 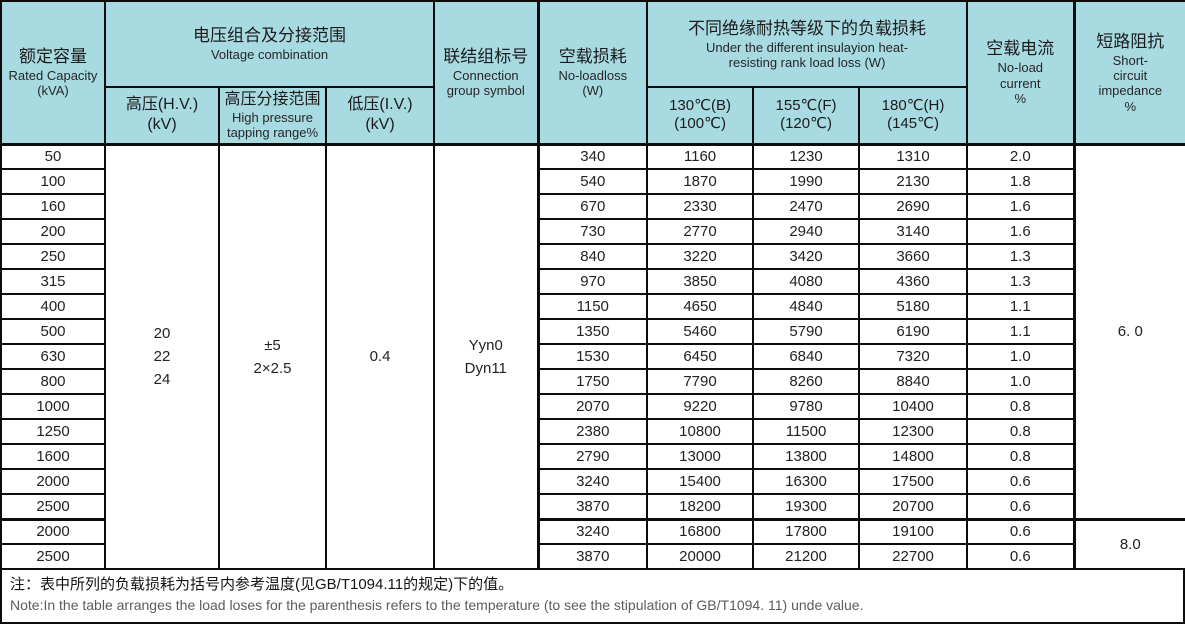 What do you see at coordinates (806, 306) in the screenshot?
I see `cell-loss-155c: 4840` at bounding box center [806, 306].